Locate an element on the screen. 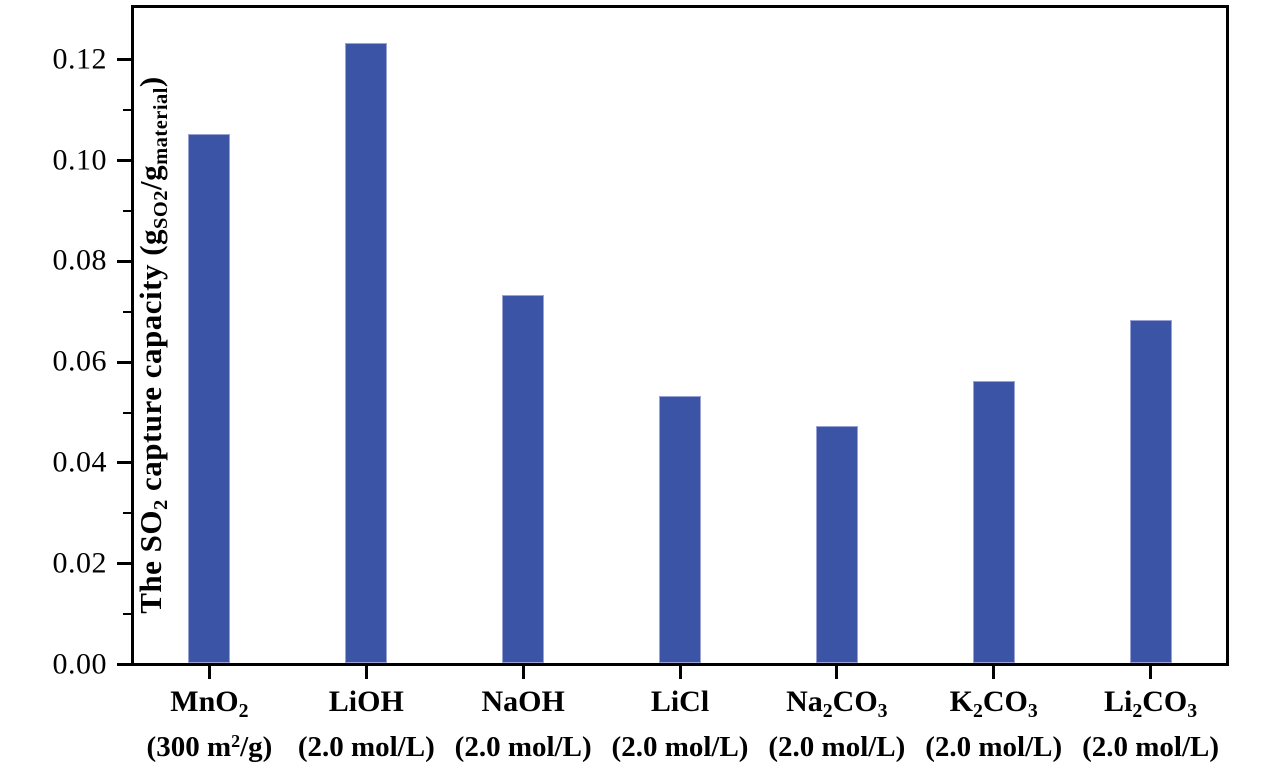 This screenshot has height=778, width=1267. y-tick-label: 0.04 is located at coordinates (79, 462).